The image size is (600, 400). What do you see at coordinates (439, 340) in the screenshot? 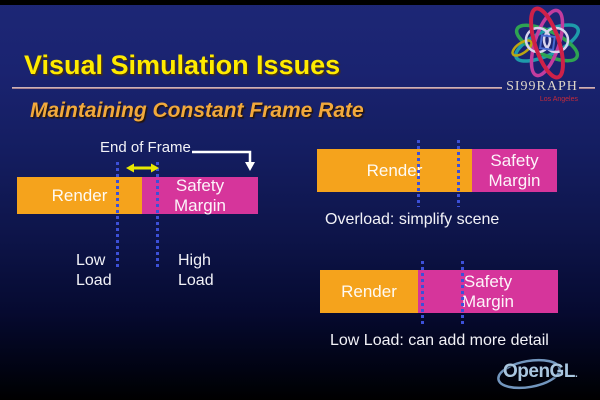
I see `lowload-caption: Low Load: can add more detail` at bounding box center [439, 340].